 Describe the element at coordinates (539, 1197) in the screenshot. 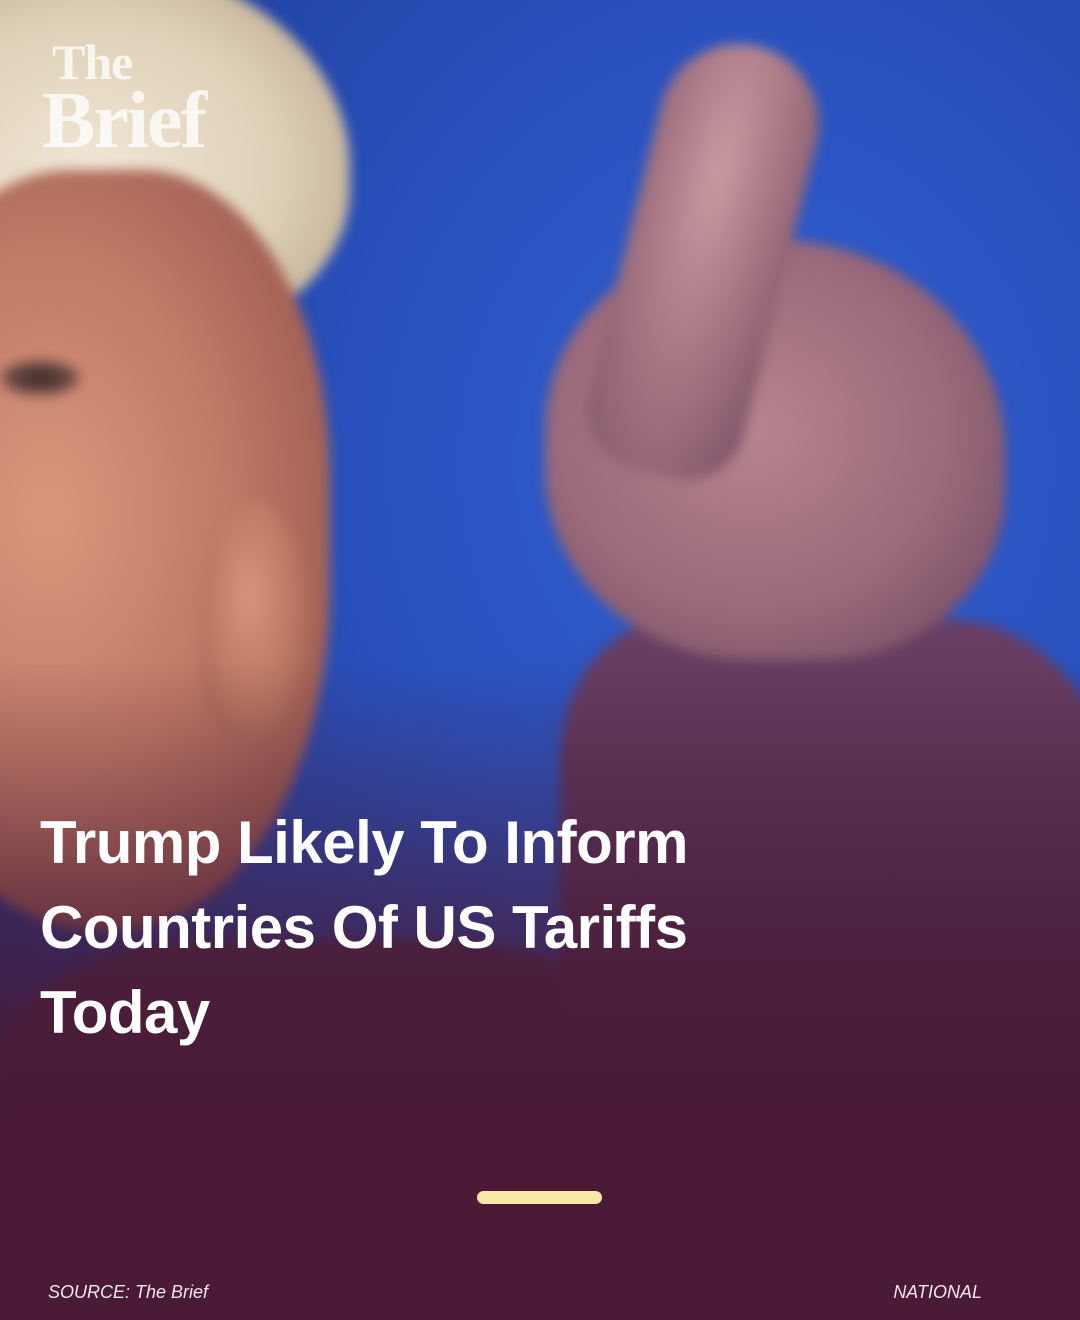

I see `carousel-indicator` at that location.